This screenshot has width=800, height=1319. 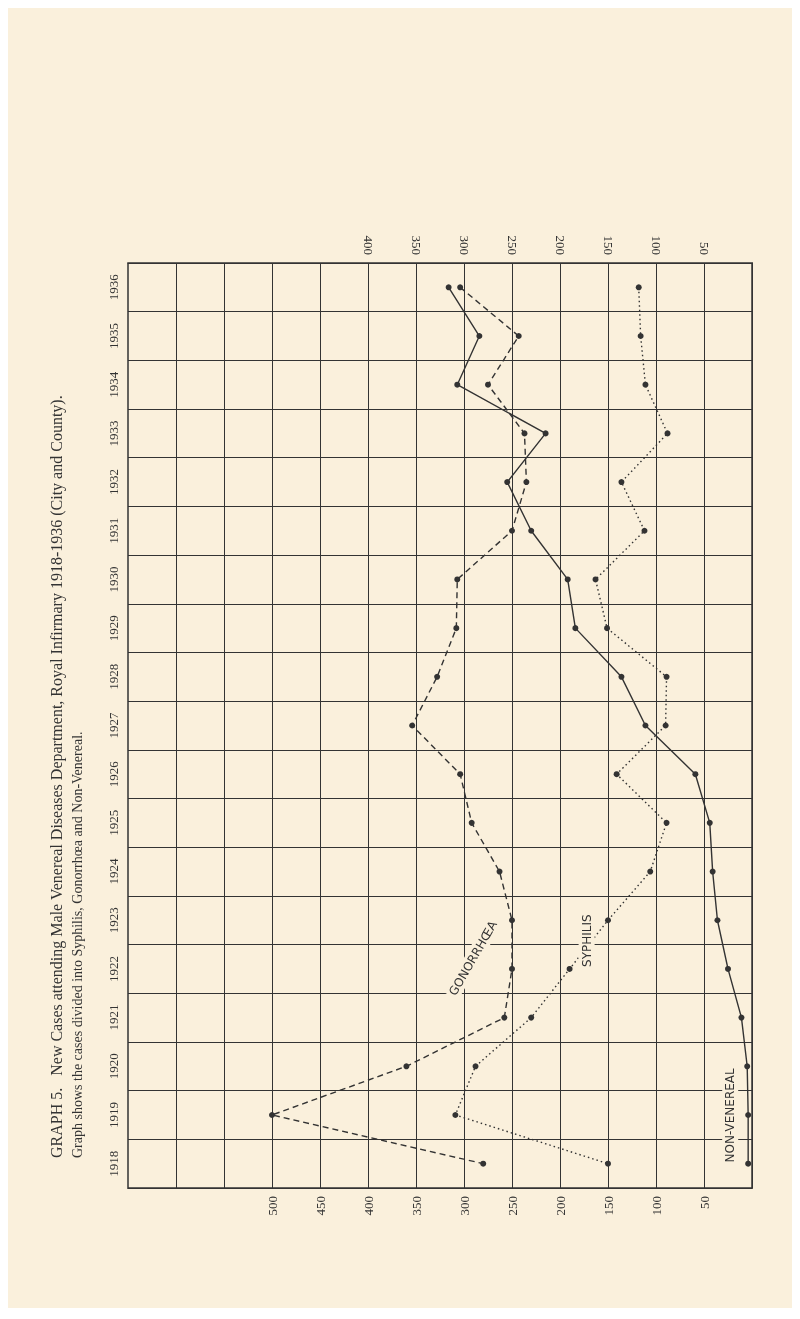 What do you see at coordinates (656, 1206) in the screenshot?
I see `x-tick-label: 100` at bounding box center [656, 1206].